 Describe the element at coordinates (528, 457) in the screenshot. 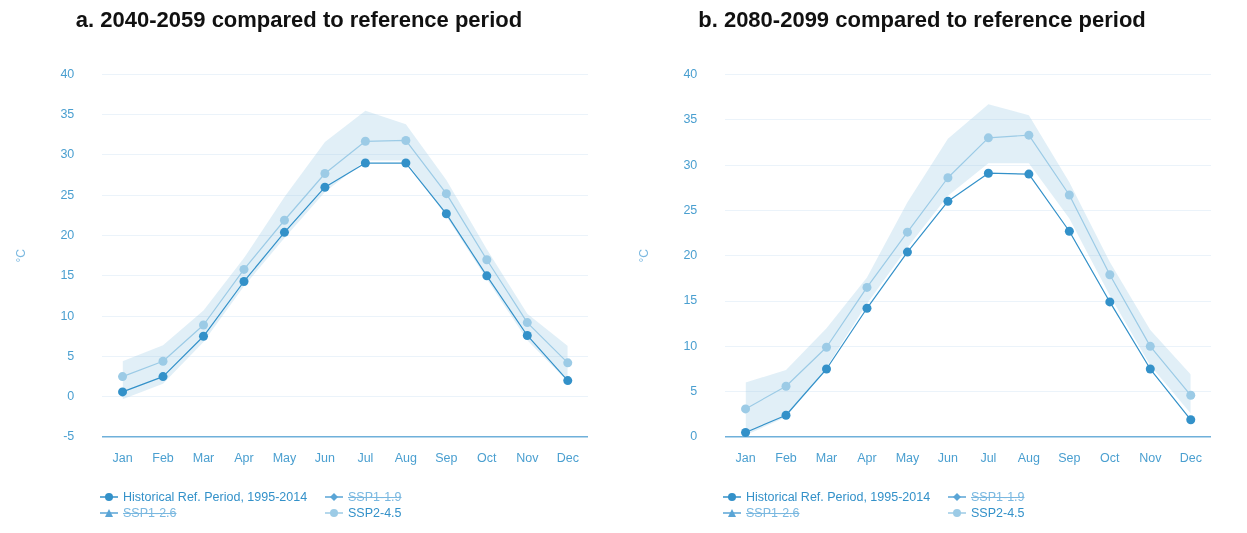

I see `x-tick-label: Nov` at that location.